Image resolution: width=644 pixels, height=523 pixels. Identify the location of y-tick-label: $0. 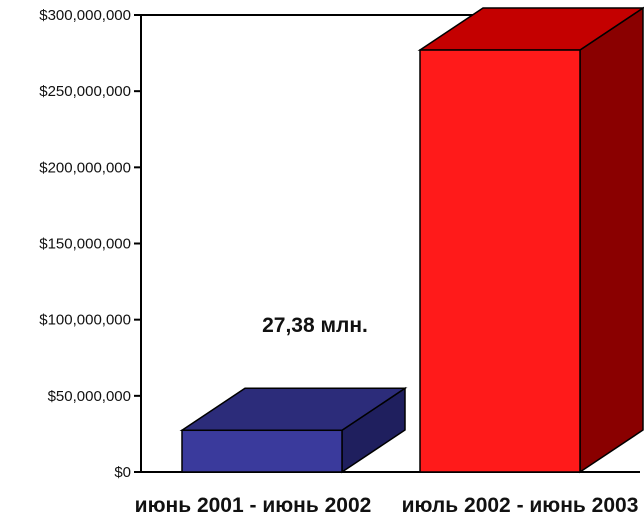
(122, 472).